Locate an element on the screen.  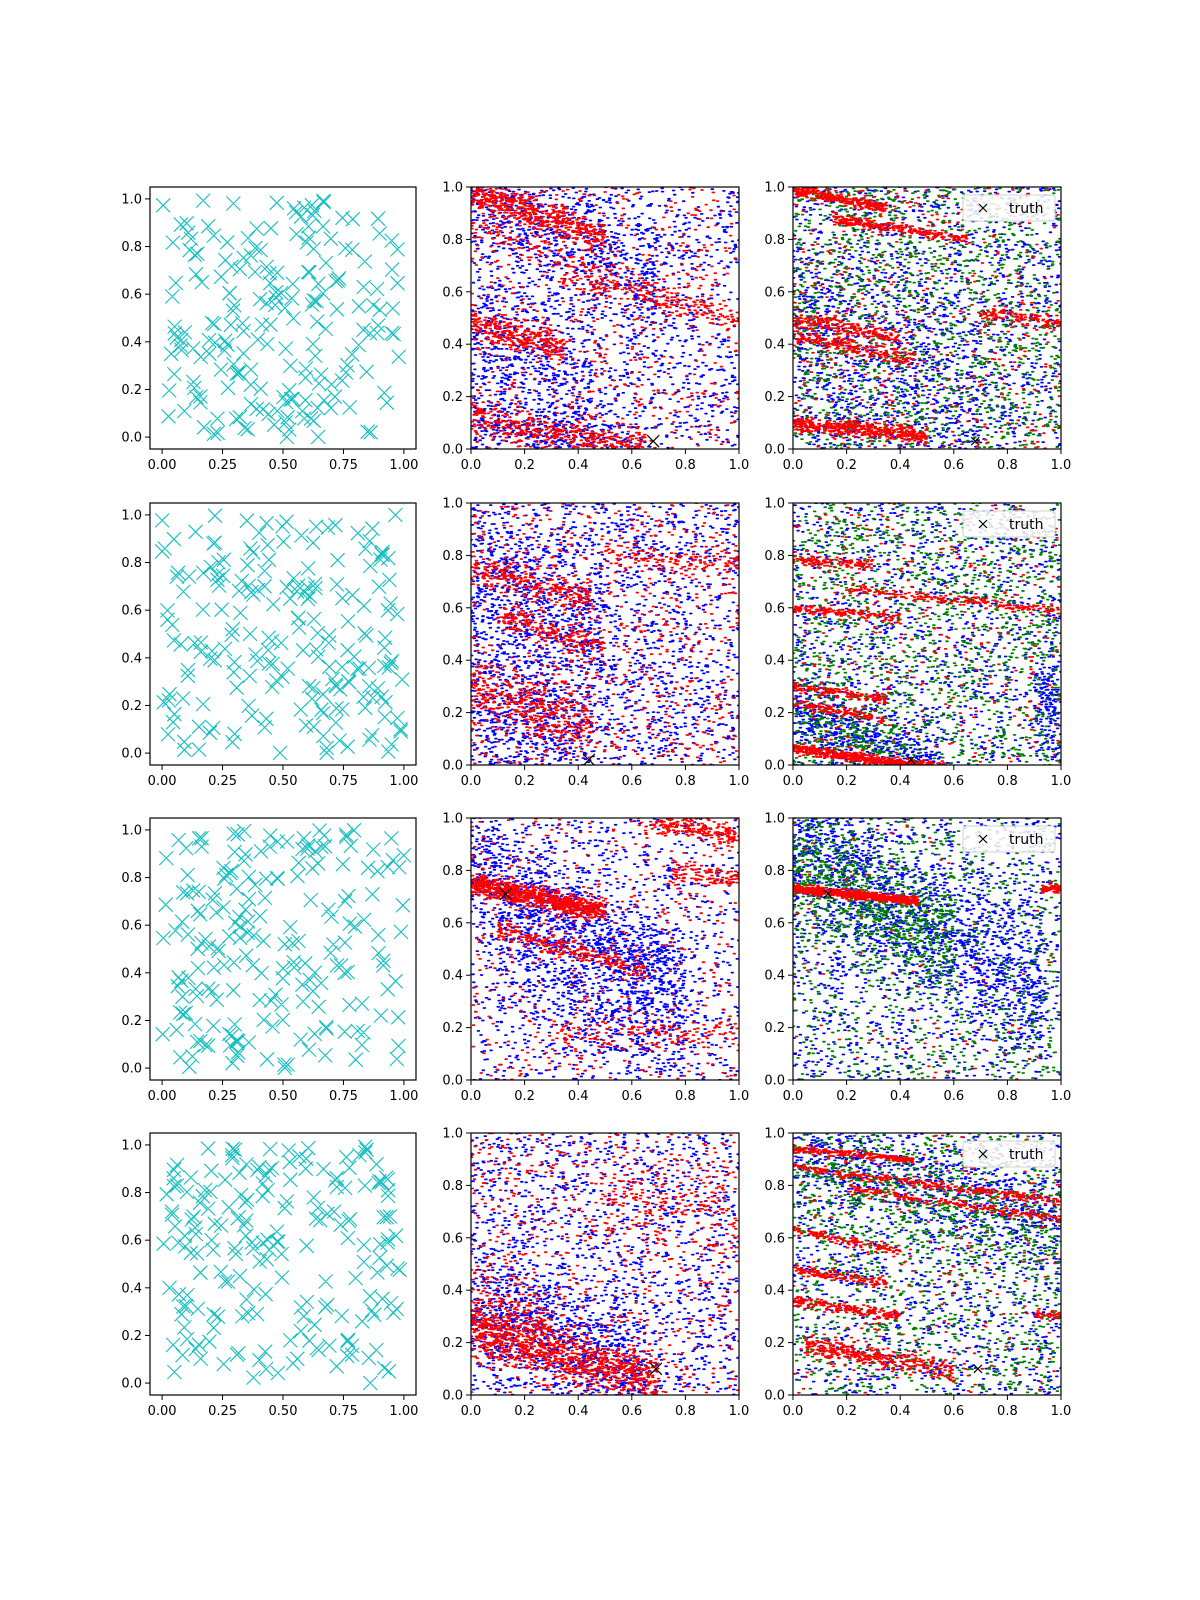
x-tick-label: 0.75 is located at coordinates (343, 1096).